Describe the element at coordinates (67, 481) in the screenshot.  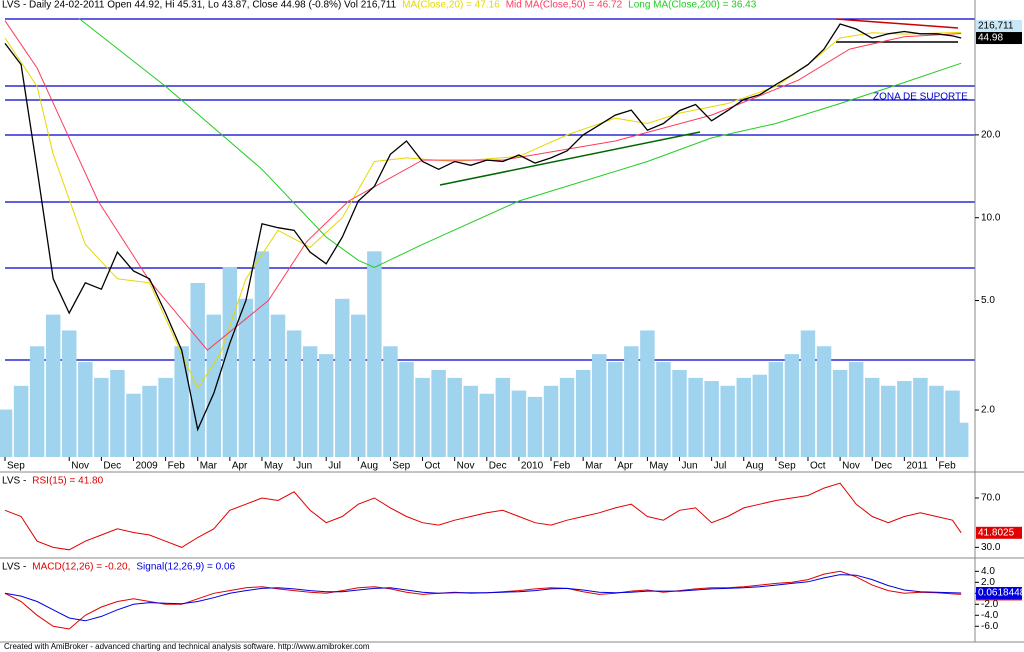
I see `header-text: RSI(15) = 41.80` at that location.